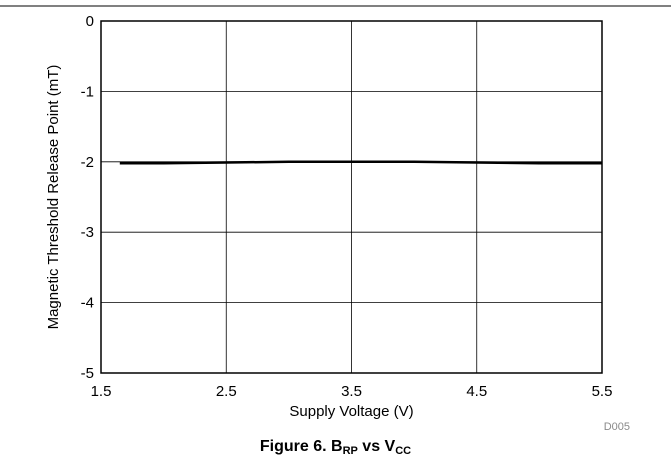 The height and width of the screenshot is (466, 671). I want to click on x-tick-label: 3.5, so click(351, 391).